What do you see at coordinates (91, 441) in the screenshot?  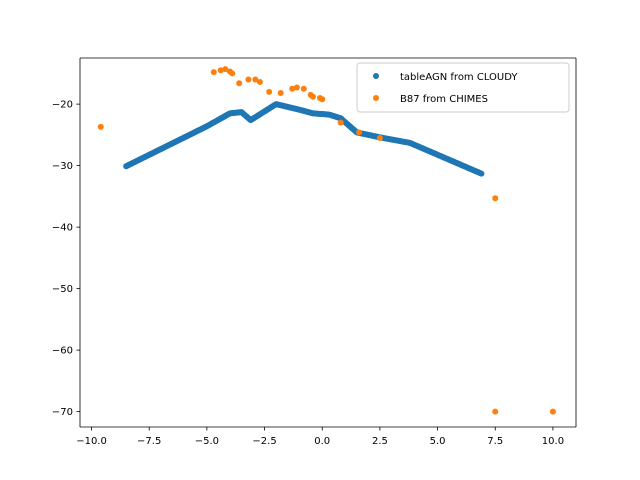 I see `x-tick-label: −10.0` at bounding box center [91, 441].